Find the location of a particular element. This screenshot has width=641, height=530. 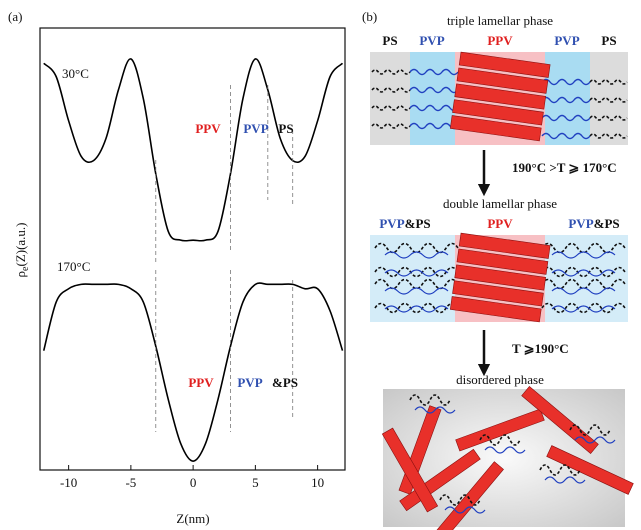

panel-label: (a) is located at coordinates (15, 16).